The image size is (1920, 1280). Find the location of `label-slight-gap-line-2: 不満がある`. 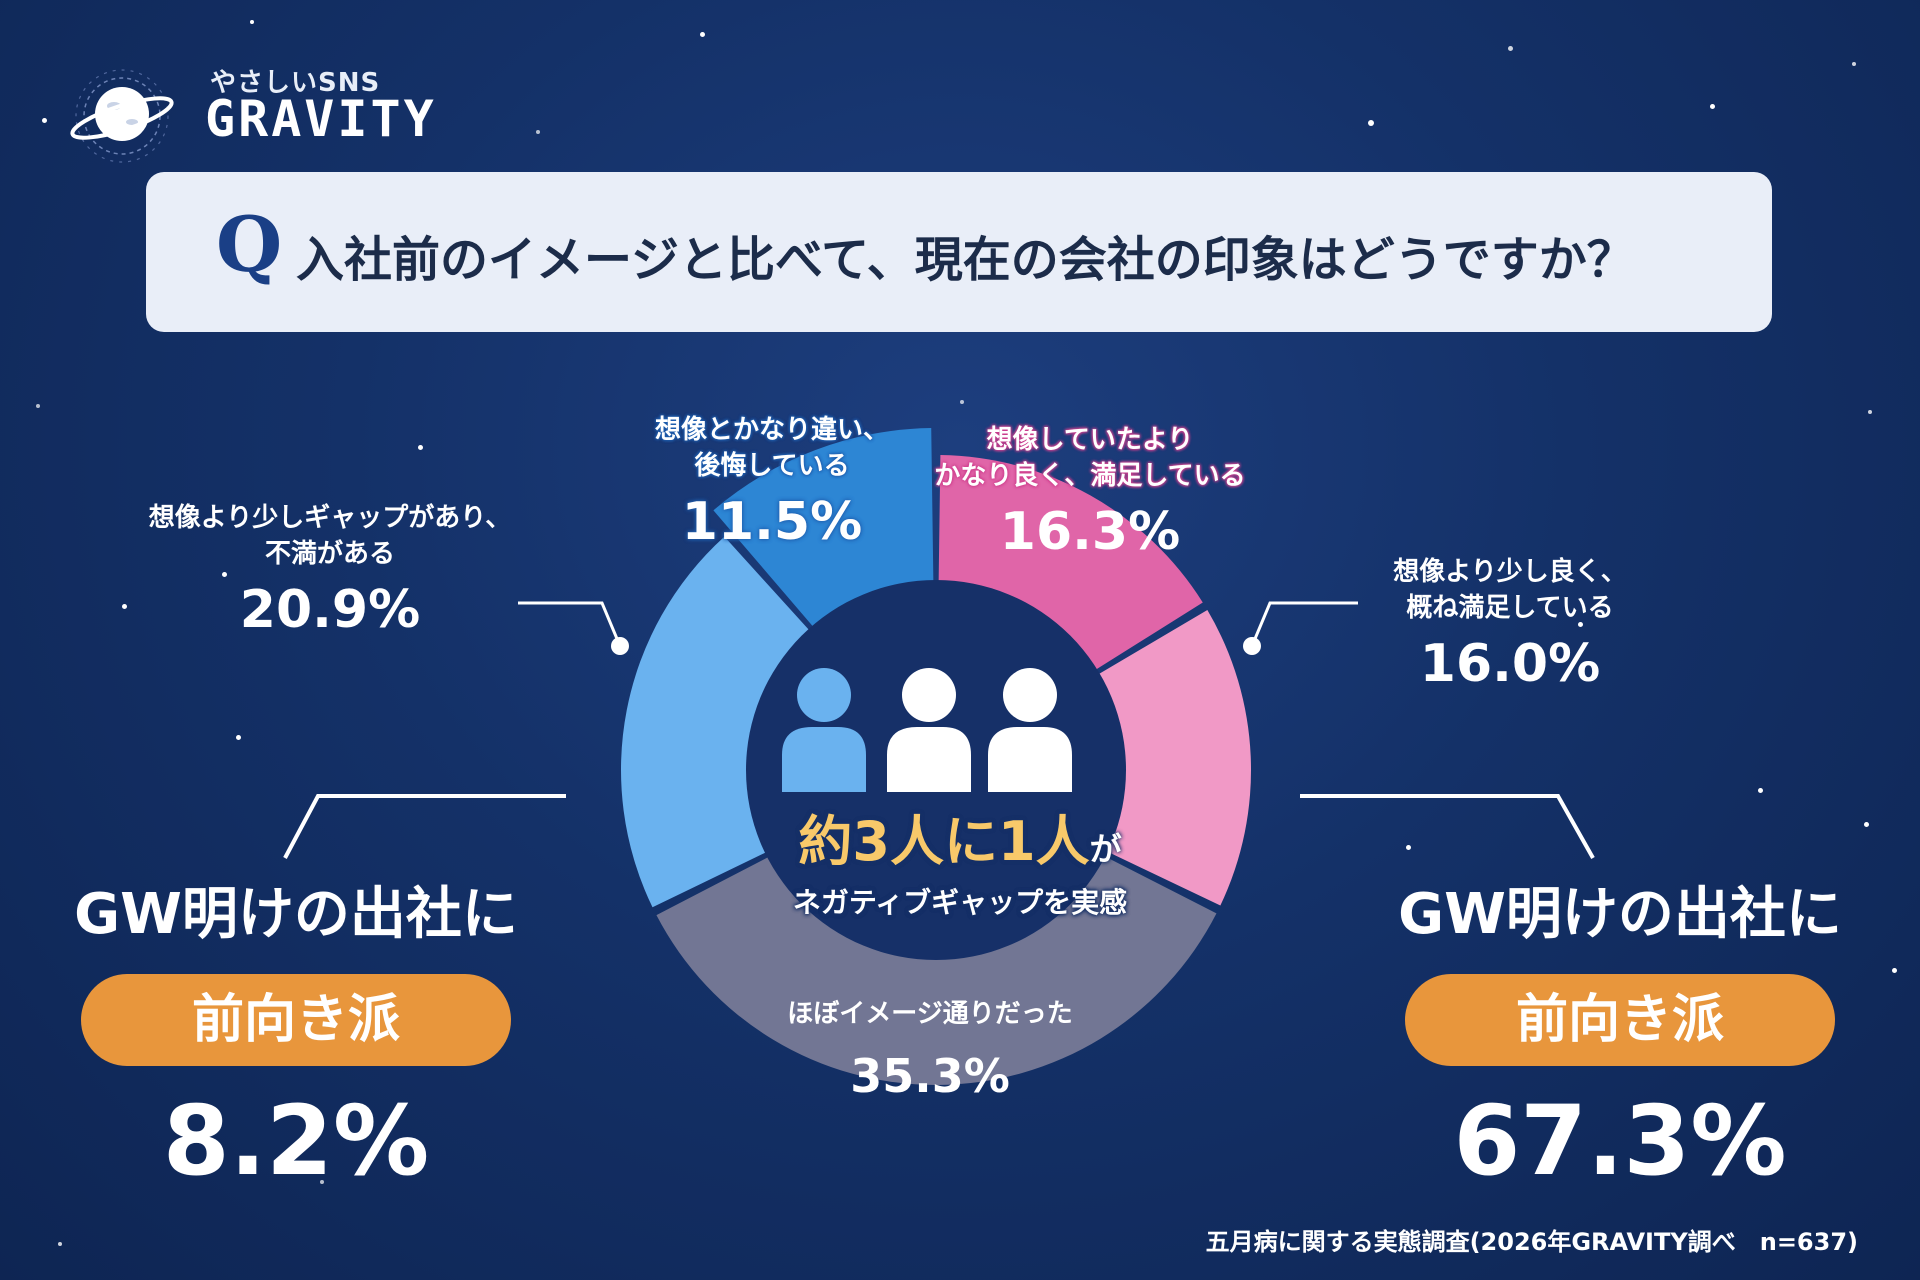

label-slight-gap-line-2: 不満がある is located at coordinates (329, 554).